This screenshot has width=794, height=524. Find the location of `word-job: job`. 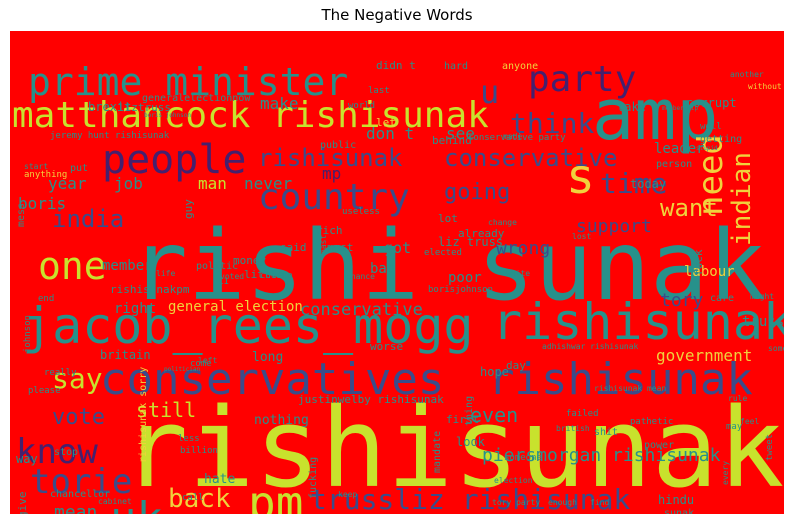

word-job: job is located at coordinates (128, 183).